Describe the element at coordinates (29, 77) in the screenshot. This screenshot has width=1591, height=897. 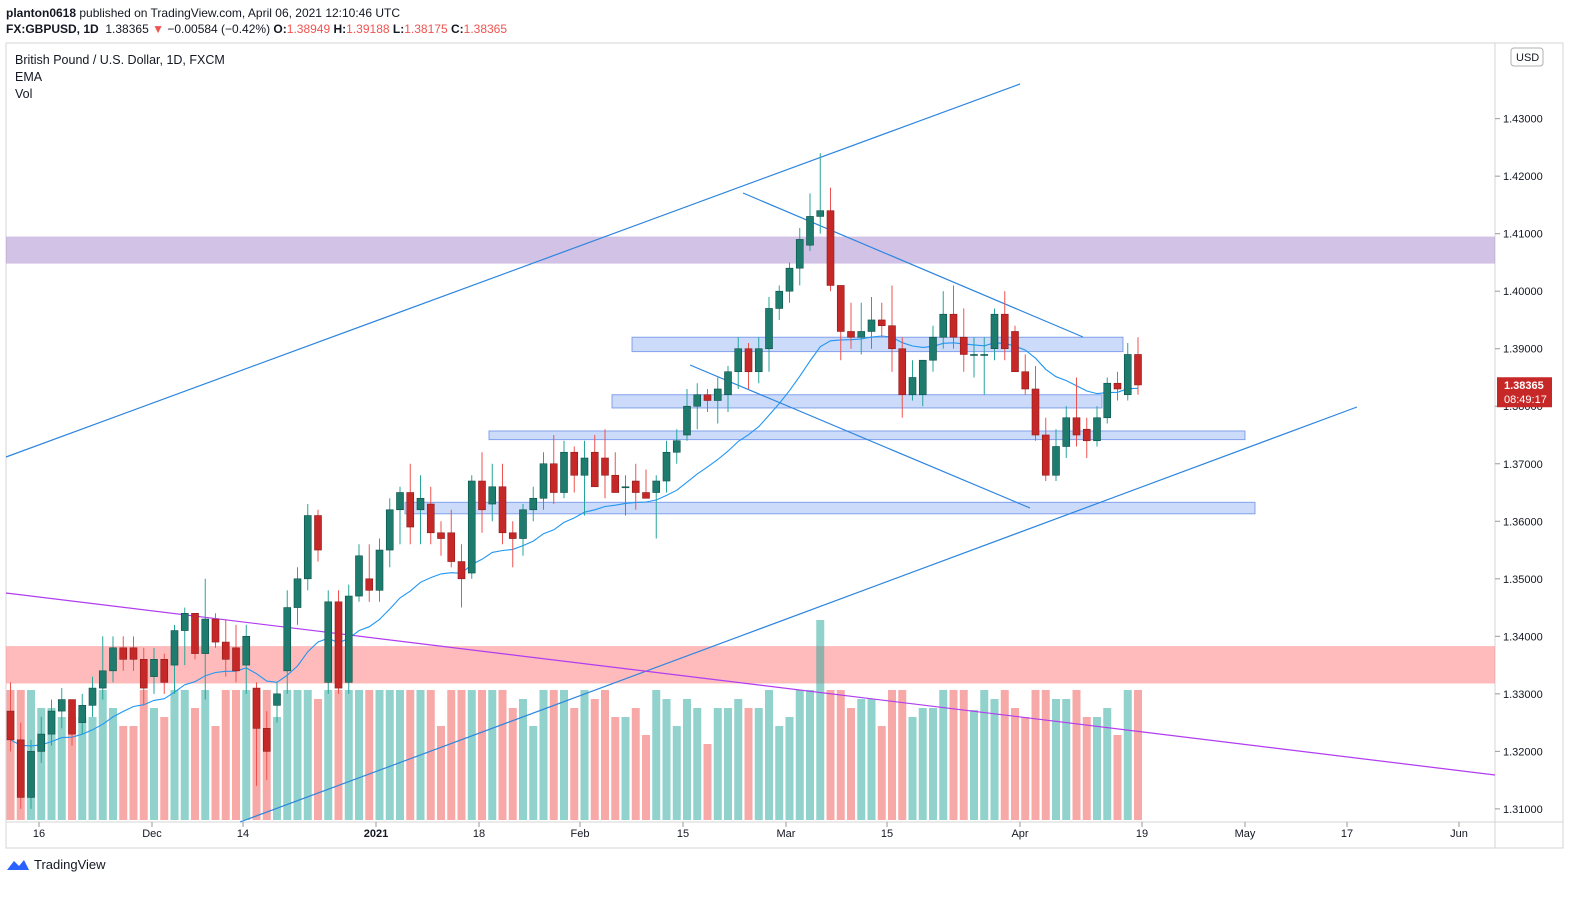
I see `legend-ema: EMA` at that location.